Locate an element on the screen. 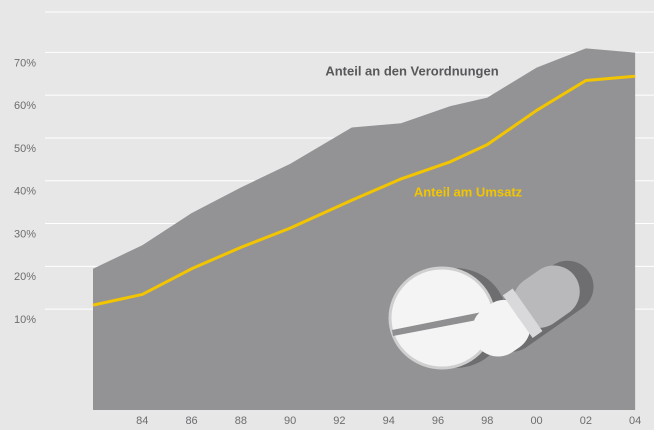 Image resolution: width=654 pixels, height=430 pixels. series-label: Anteil am Umsatz is located at coordinates (468, 191).